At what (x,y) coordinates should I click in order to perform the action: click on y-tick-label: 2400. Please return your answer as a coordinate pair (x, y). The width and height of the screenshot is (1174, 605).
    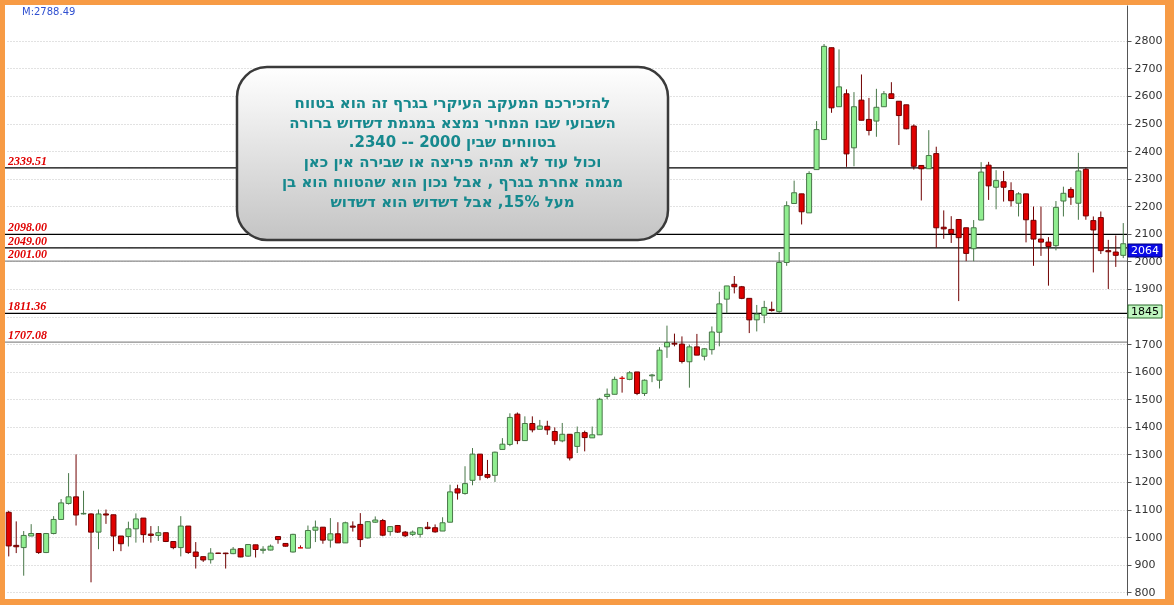
    Looking at the image, I should click on (1148, 151).